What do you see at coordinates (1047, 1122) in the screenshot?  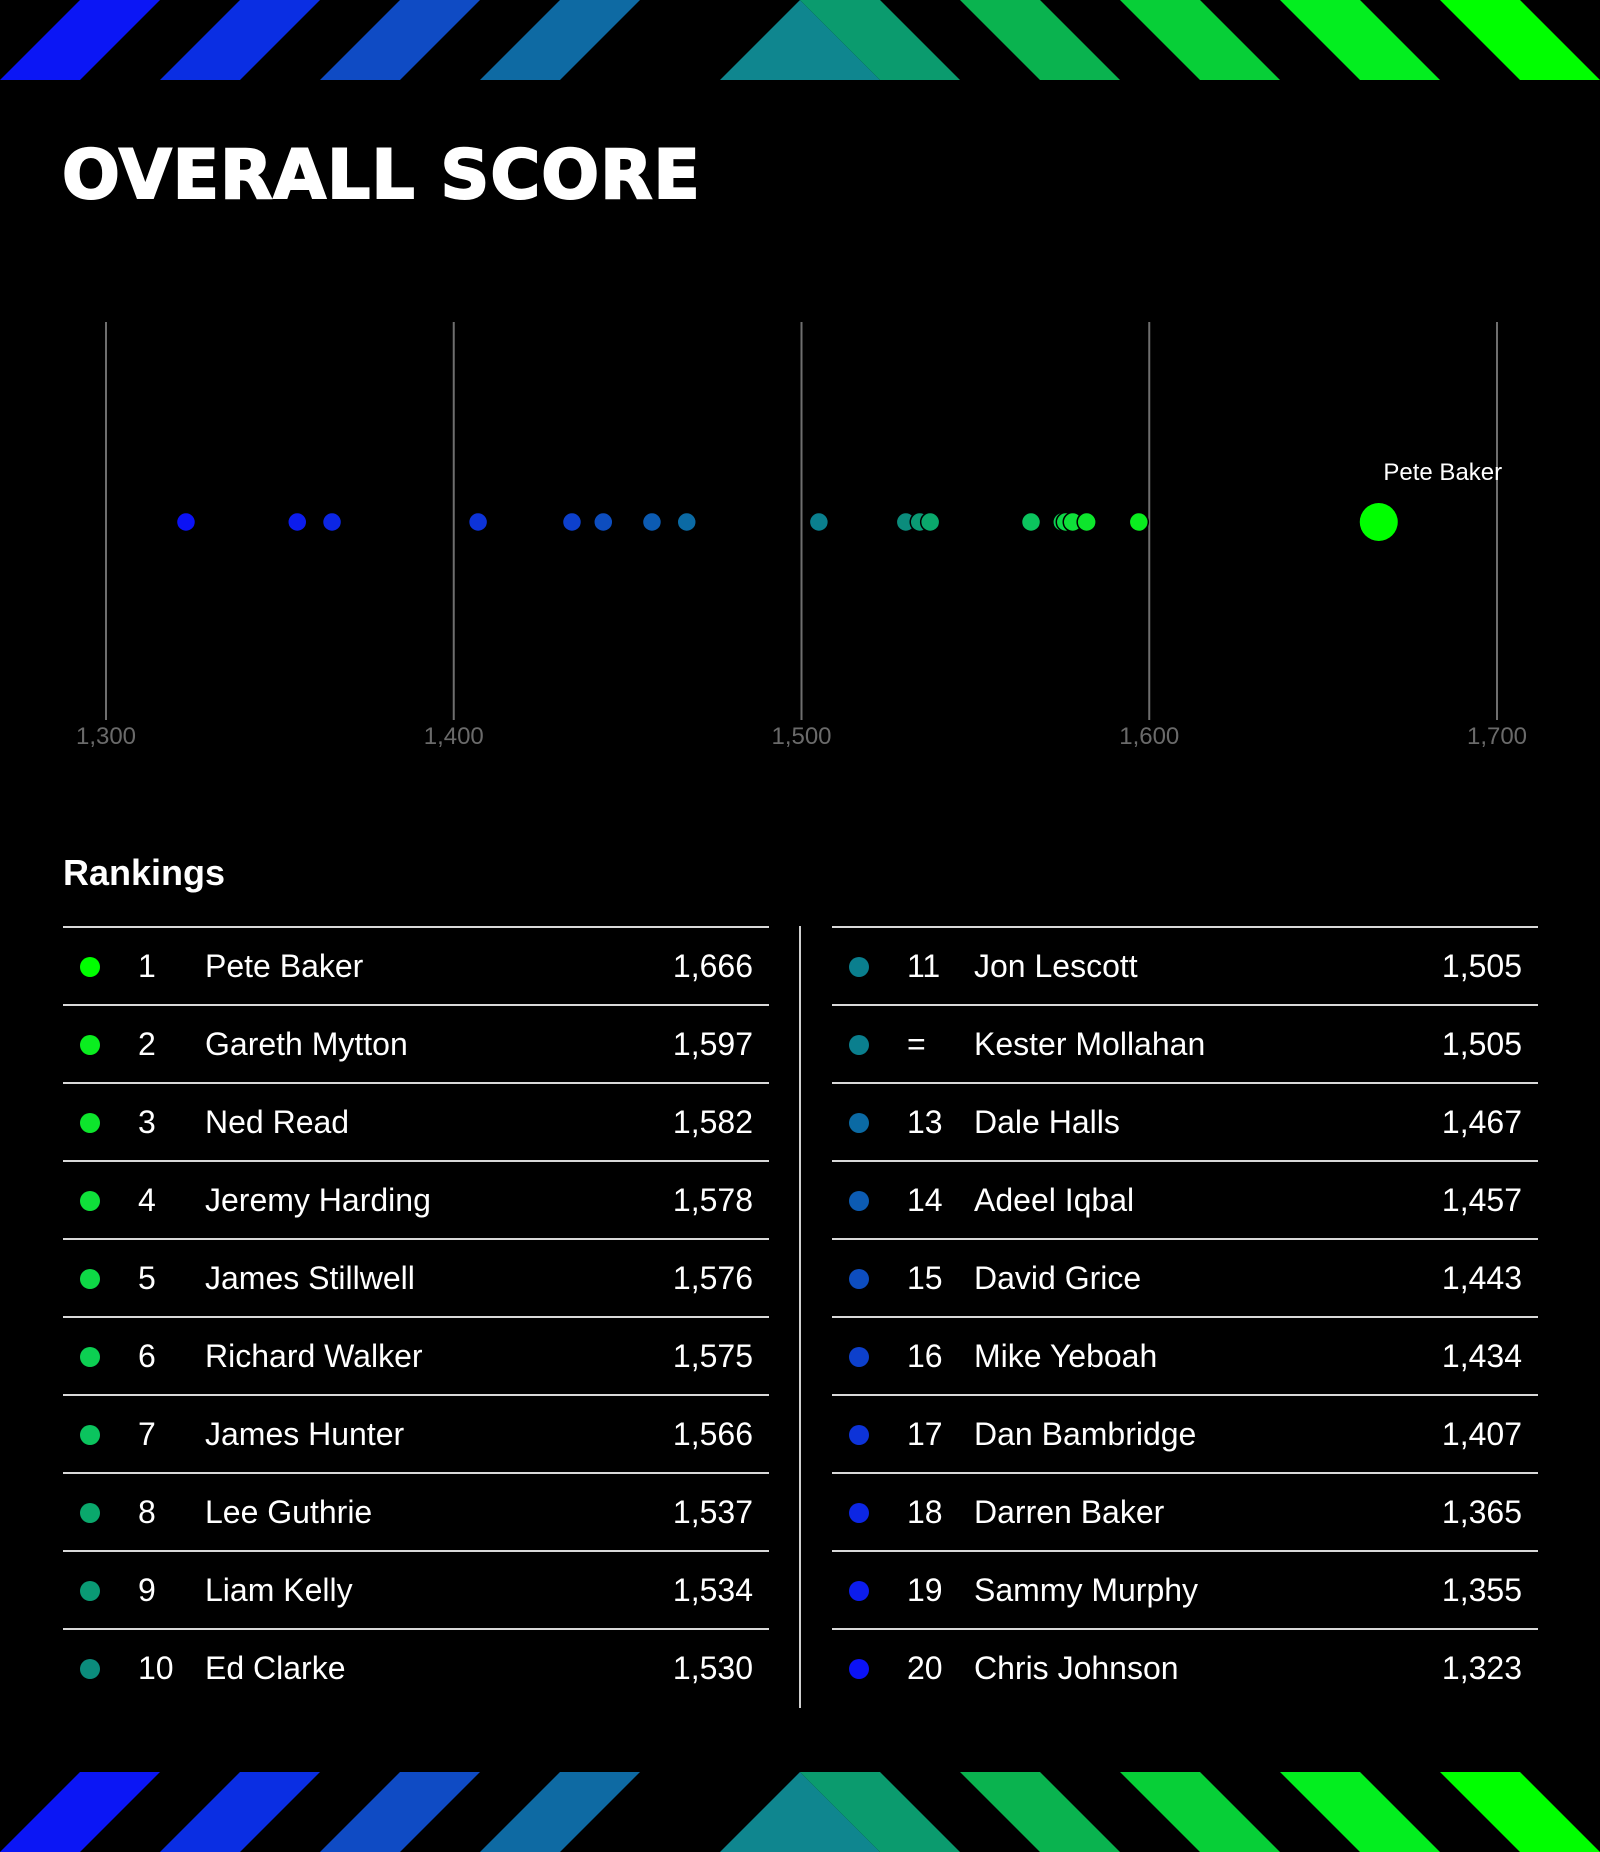 I see `player-name: Dale Halls` at bounding box center [1047, 1122].